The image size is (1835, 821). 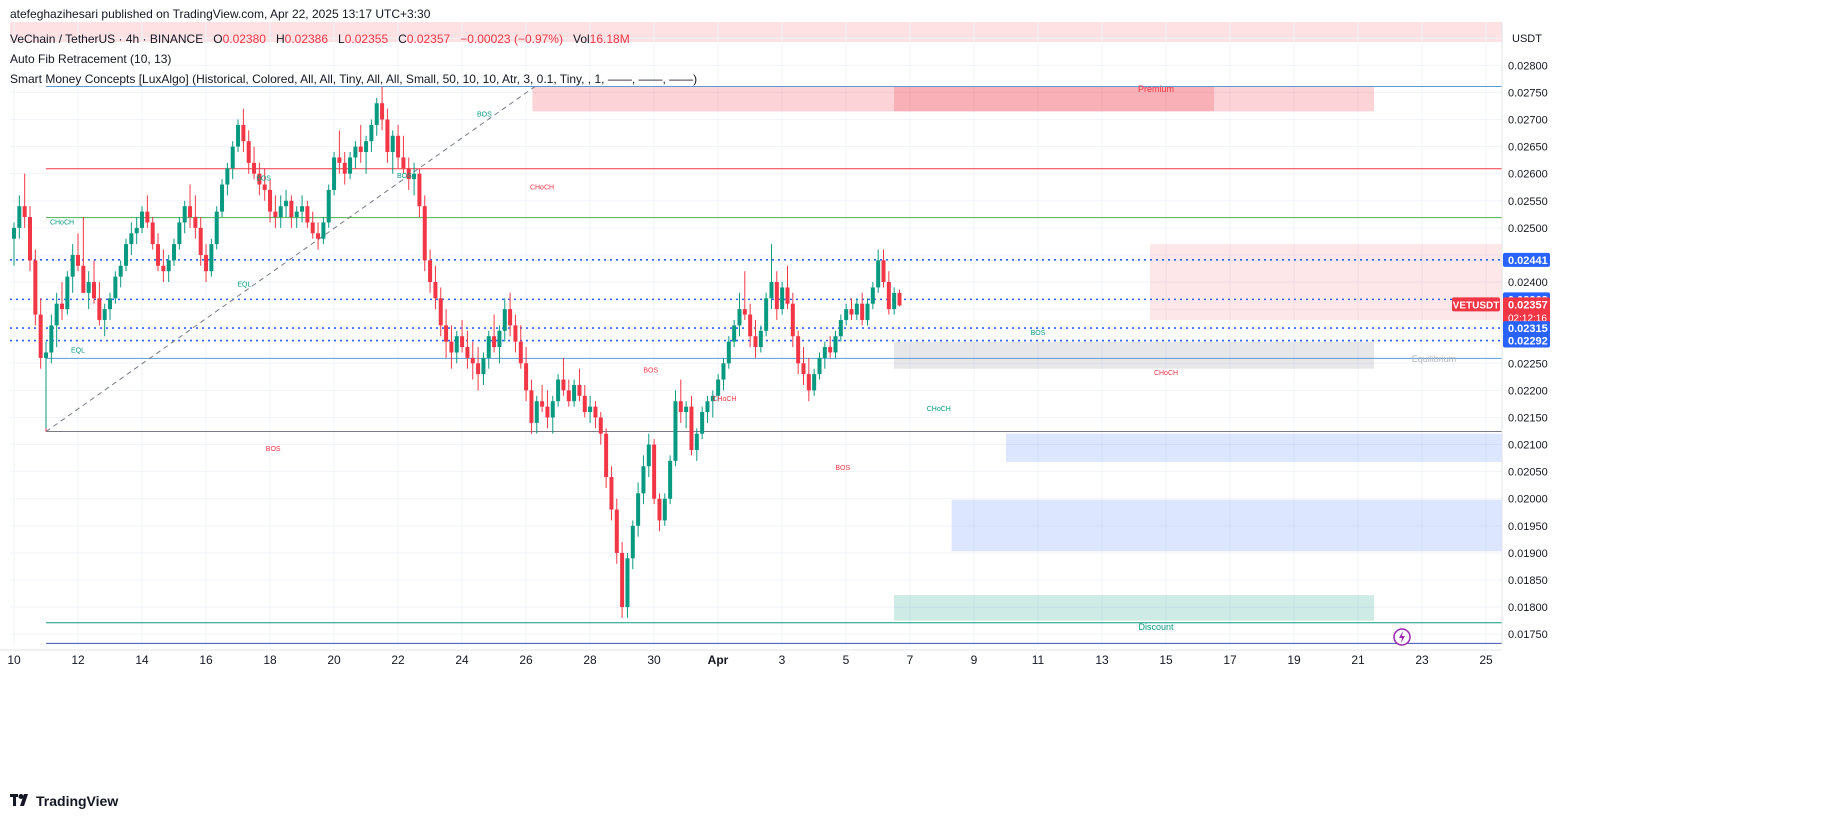 I want to click on fib-trend-line, so click(x=290, y=259).